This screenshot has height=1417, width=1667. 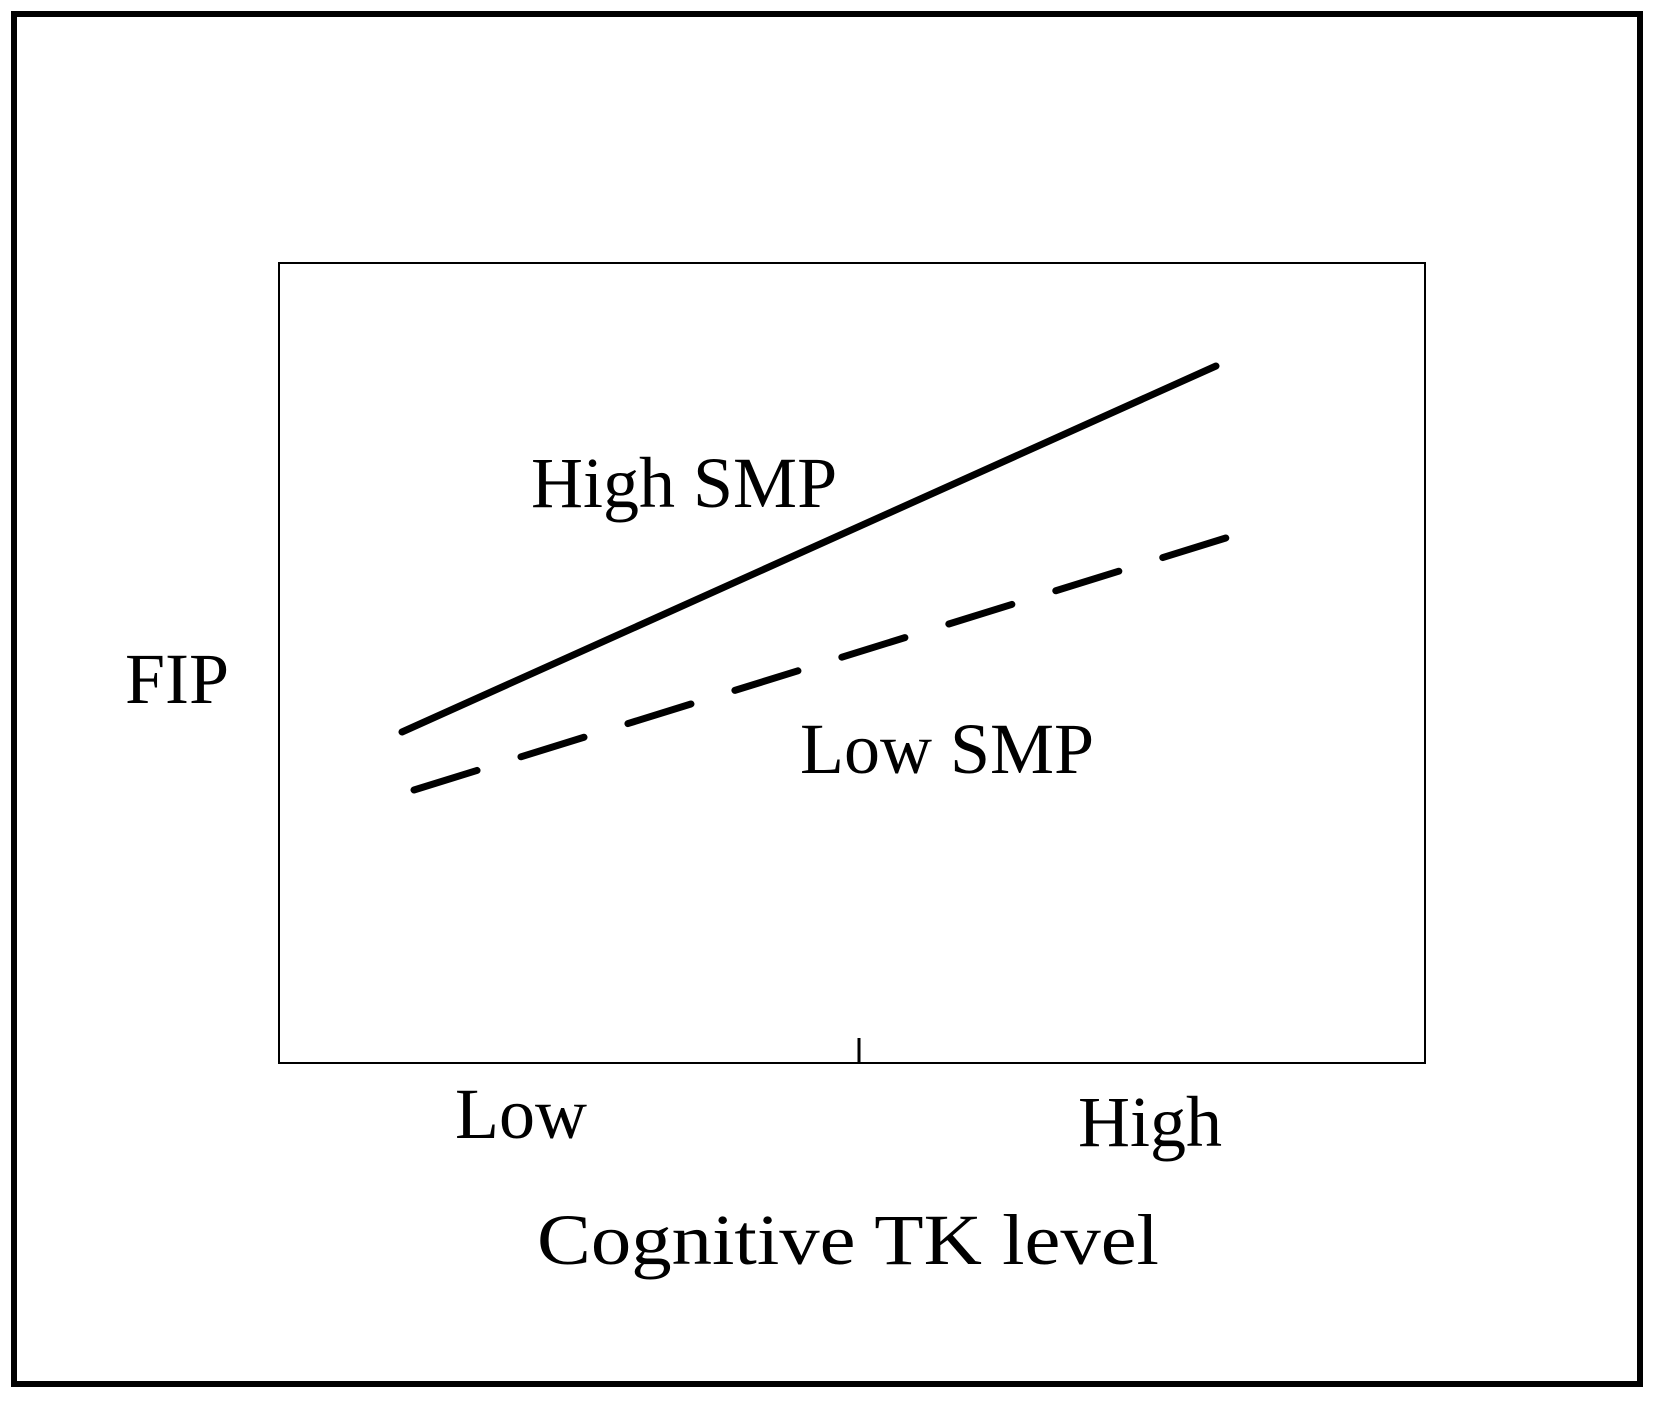 What do you see at coordinates (836, 659) in the screenshot?
I see `low-smp-line` at bounding box center [836, 659].